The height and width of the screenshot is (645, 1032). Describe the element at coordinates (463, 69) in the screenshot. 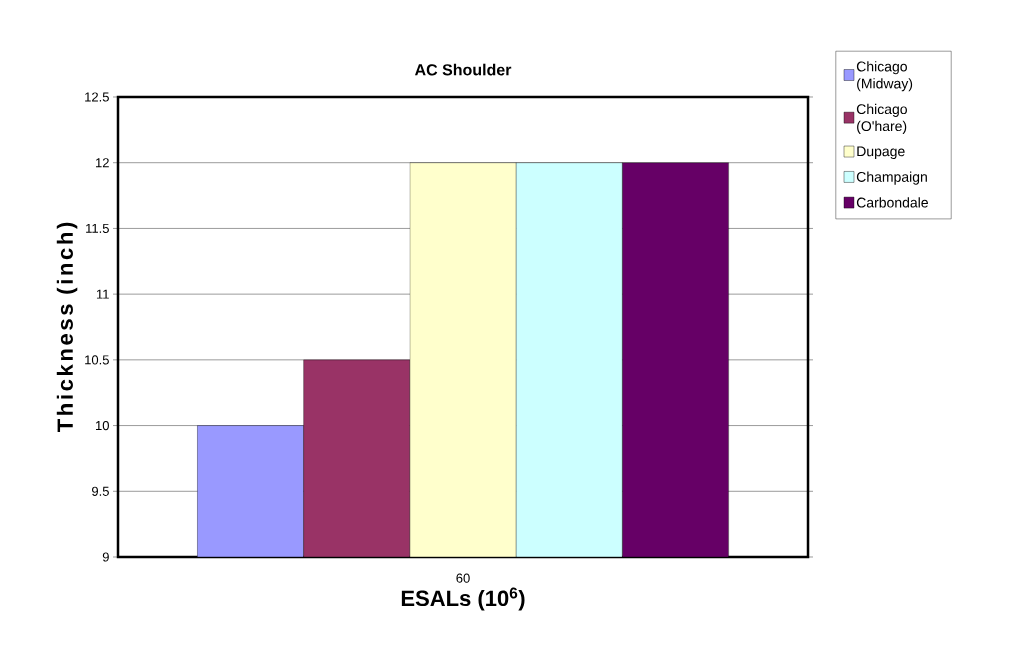

I see `chart-title: AC Shoulder` at that location.